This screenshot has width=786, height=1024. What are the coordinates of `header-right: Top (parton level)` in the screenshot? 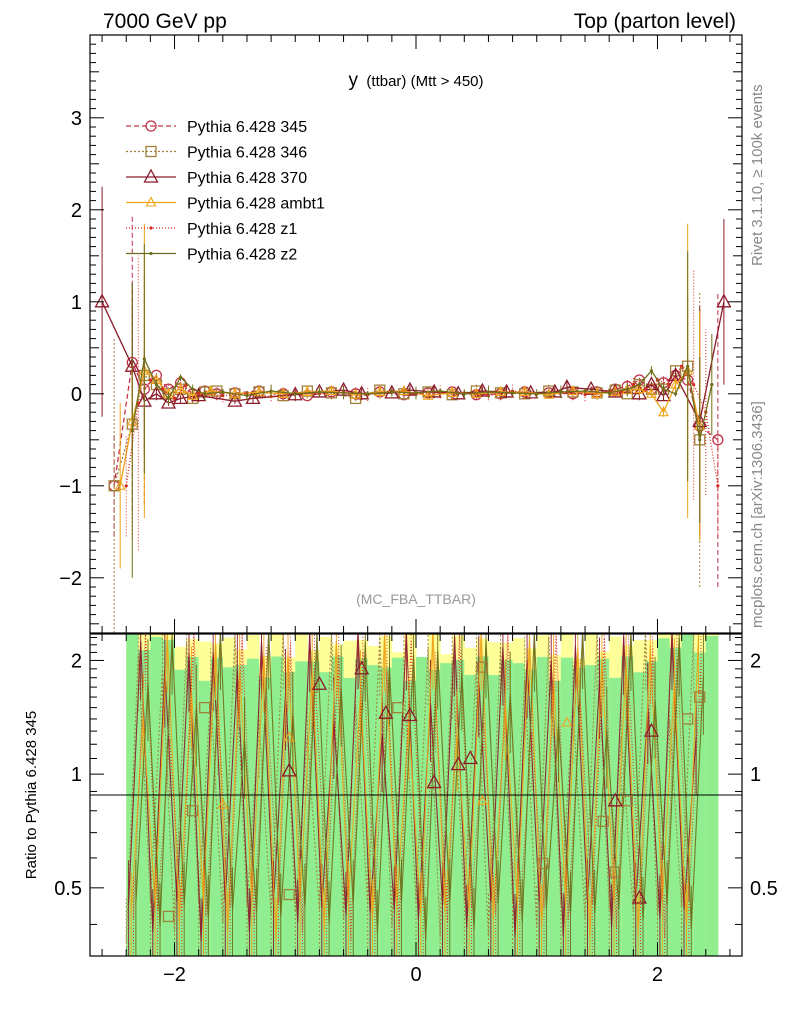 It's located at (655, 21).